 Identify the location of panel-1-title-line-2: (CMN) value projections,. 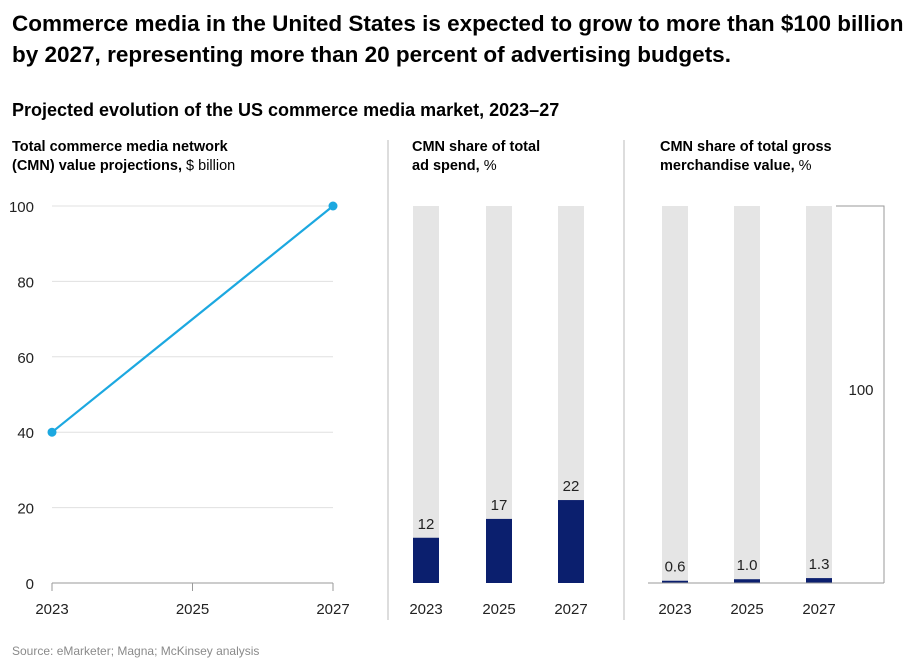
(97, 166).